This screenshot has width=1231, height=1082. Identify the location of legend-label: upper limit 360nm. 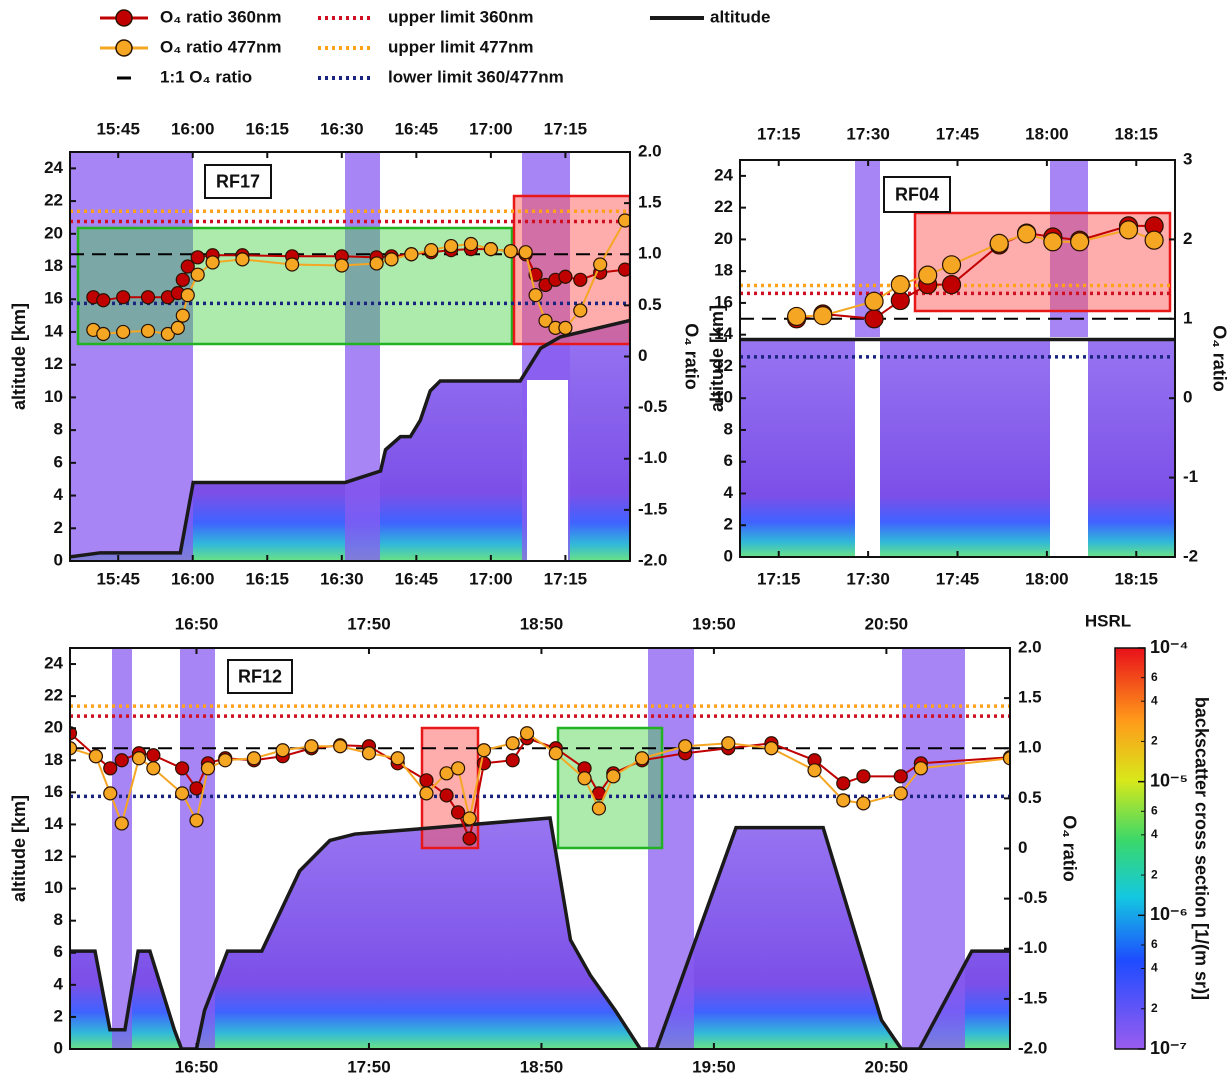
(460, 16).